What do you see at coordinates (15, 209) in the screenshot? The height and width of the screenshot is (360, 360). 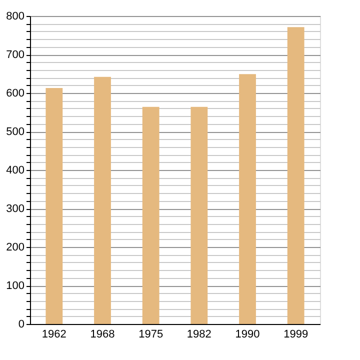 I see `y-tick-label: 300` at bounding box center [15, 209].